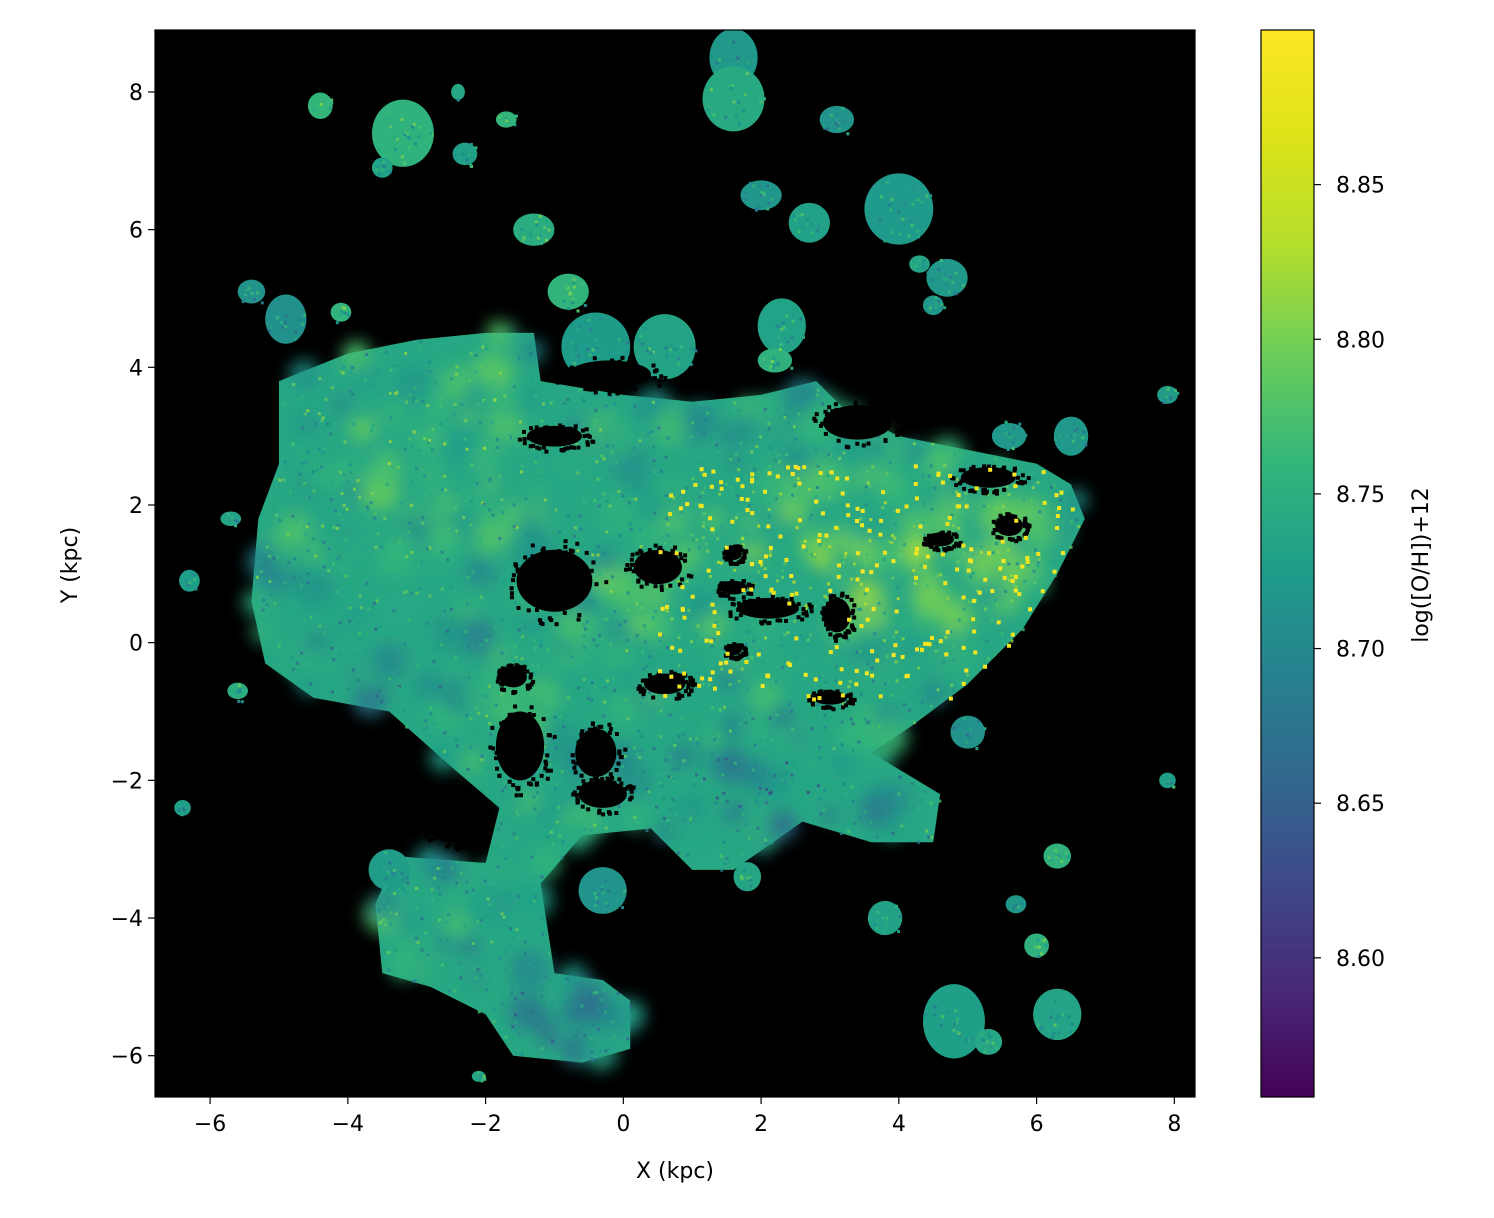 The image size is (1494, 1218). What do you see at coordinates (70, 565) in the screenshot?
I see `y-axis-label: Y (kpc)` at bounding box center [70, 565].